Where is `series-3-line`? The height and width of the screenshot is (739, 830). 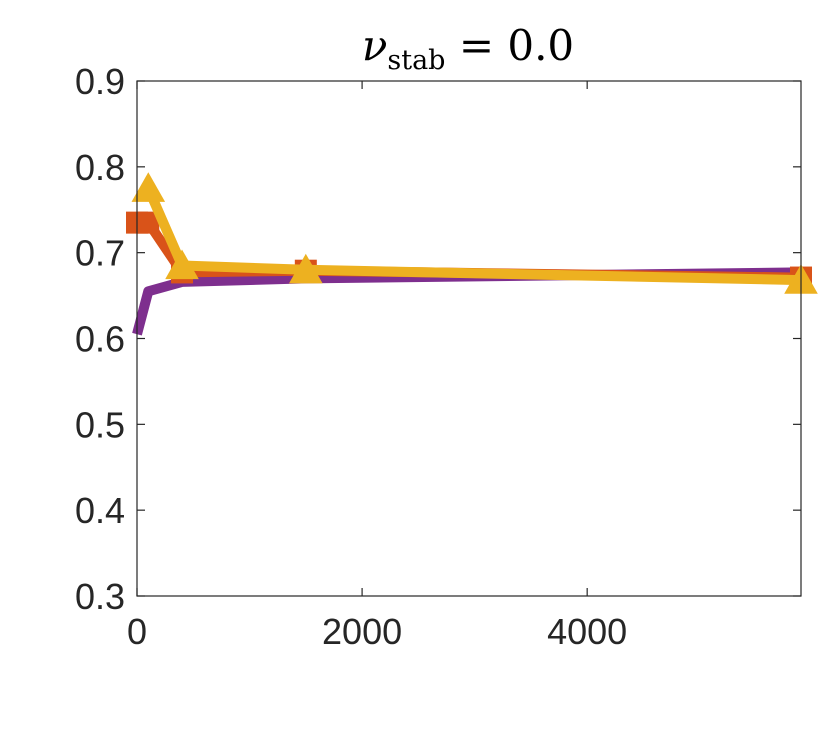 series-3-line is located at coordinates (472, 236).